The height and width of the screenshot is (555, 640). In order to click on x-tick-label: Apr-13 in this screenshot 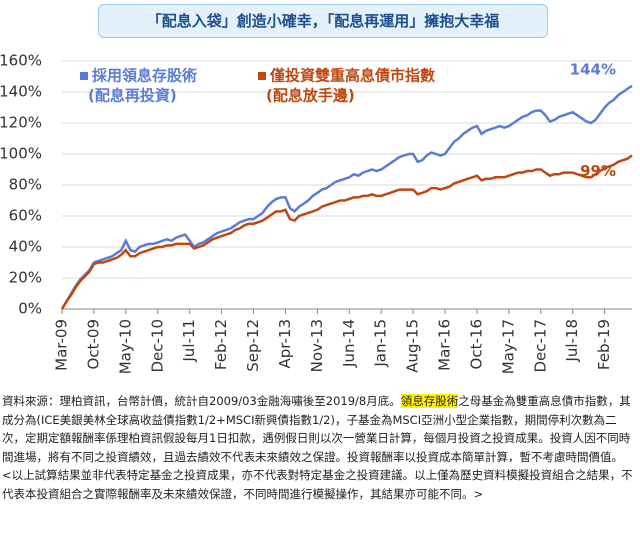, I will do `click(285, 344)`.